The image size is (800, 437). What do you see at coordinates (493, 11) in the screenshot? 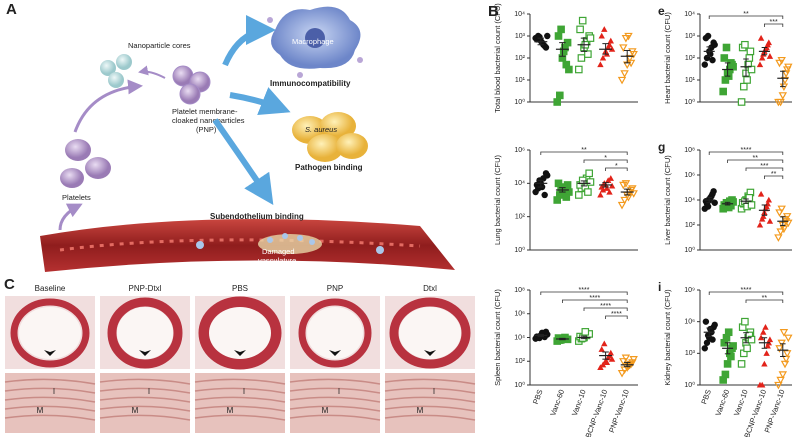
I see `panel-label: B` at bounding box center [493, 11].